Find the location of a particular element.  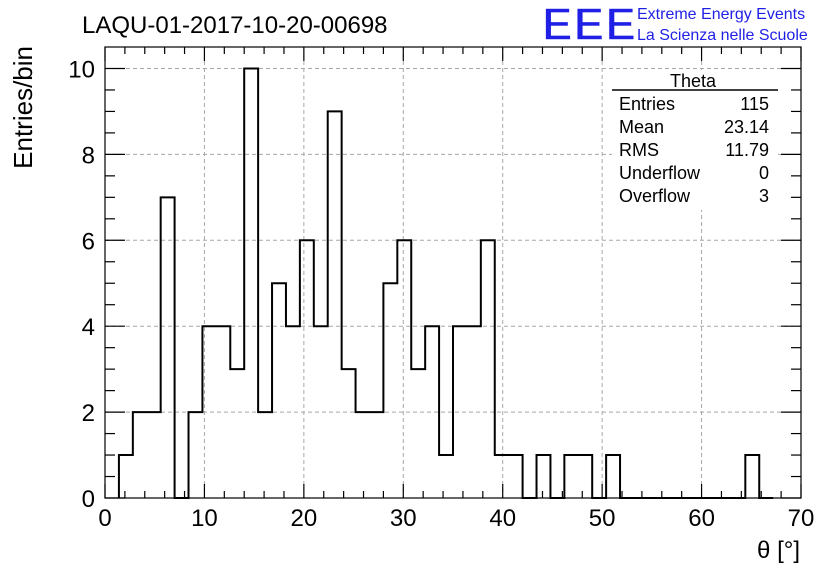

stats-value: 3 is located at coordinates (764, 196).